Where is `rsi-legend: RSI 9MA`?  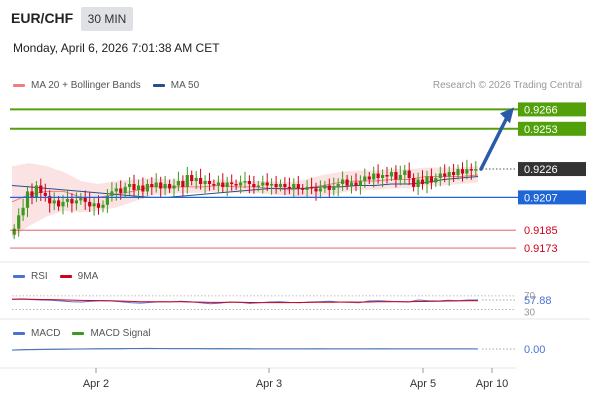 rsi-legend: RSI 9MA is located at coordinates (55, 276).